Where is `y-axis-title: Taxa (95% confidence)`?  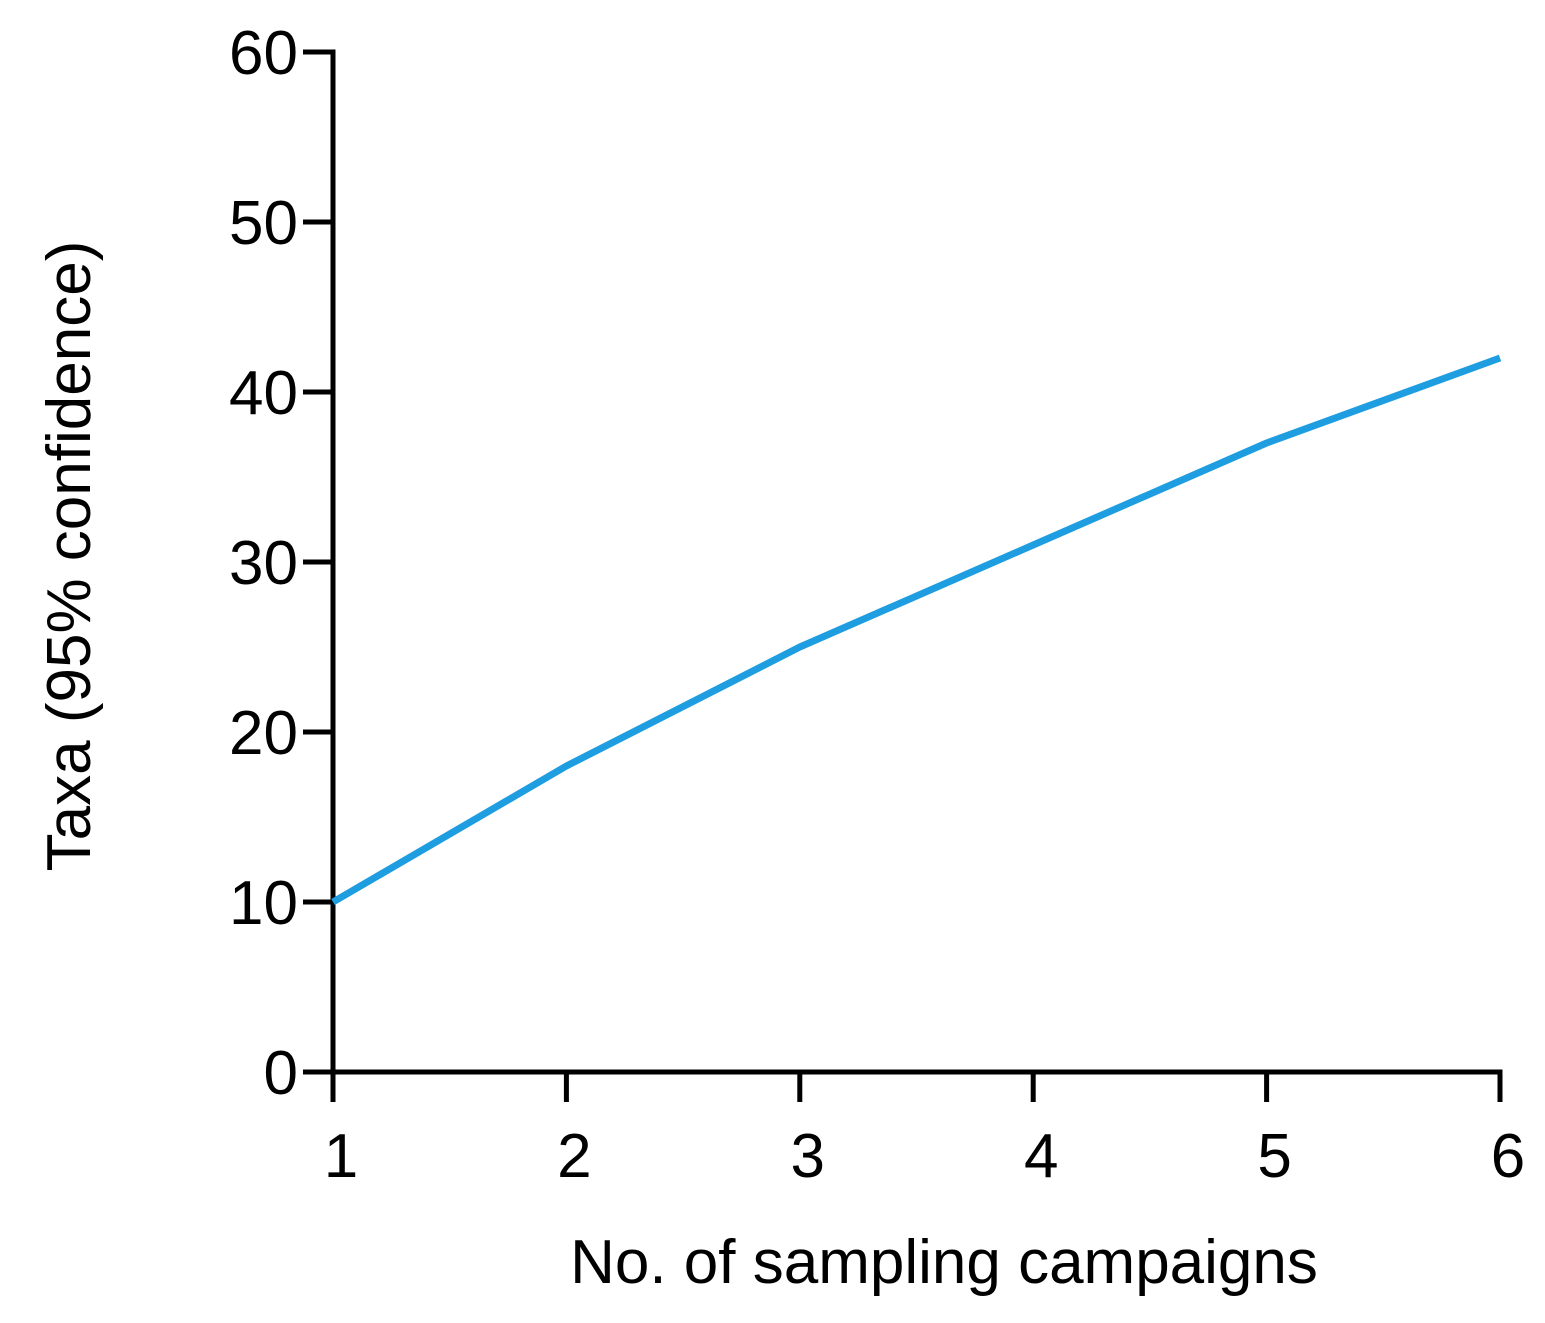 y-axis-title: Taxa (95% confidence) is located at coordinates (69, 556).